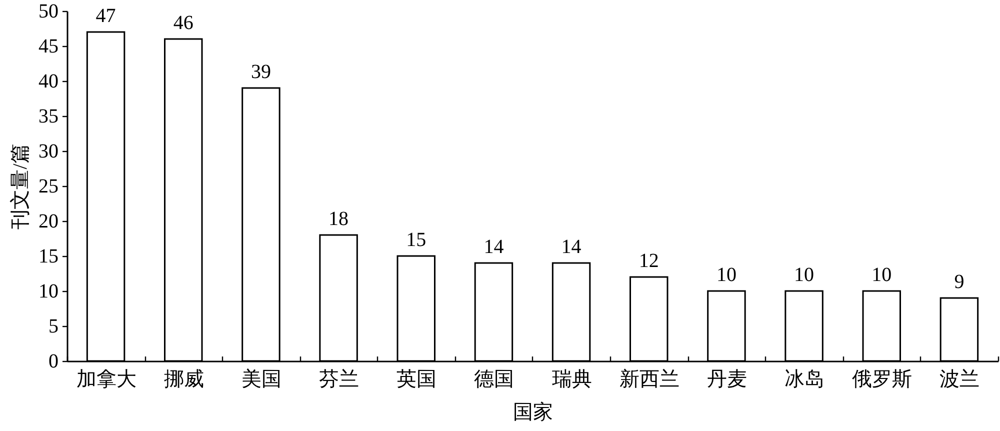 The image size is (1000, 431). Describe the element at coordinates (48, 187) in the screenshot. I see `y-tick-label: 25` at that location.